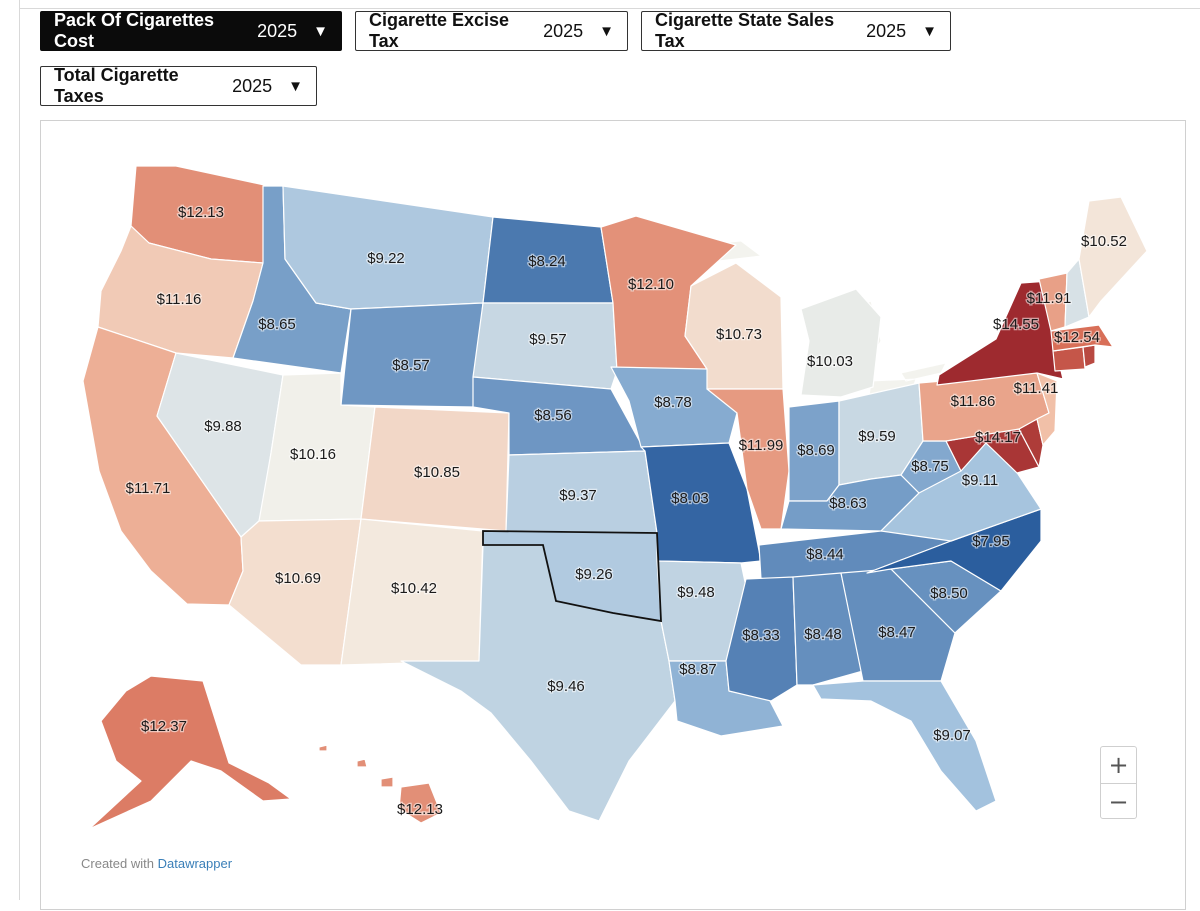 The width and height of the screenshot is (1200, 911). What do you see at coordinates (841, 343) in the screenshot?
I see `state-mi` at bounding box center [841, 343].